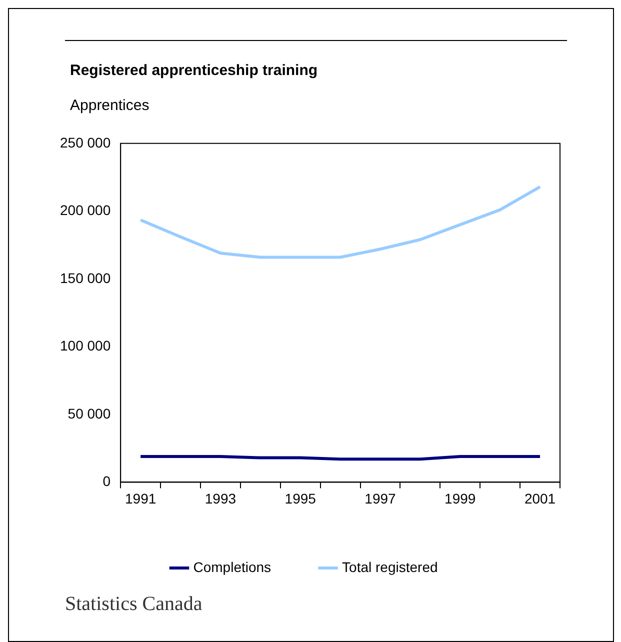 Image resolution: width=621 pixels, height=642 pixels. What do you see at coordinates (390, 566) in the screenshot?
I see `legend-label: Total registered` at bounding box center [390, 566].